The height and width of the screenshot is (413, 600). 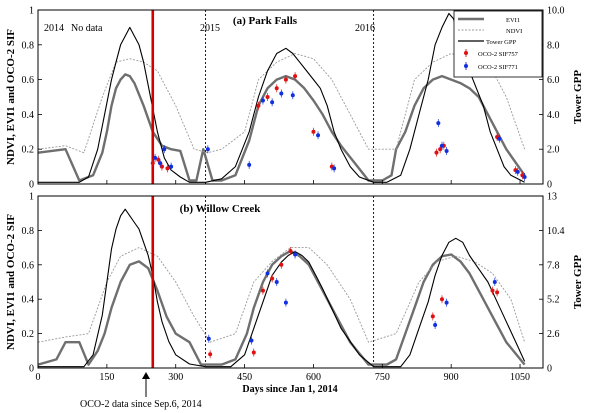 I want to click on panel-a-title: (a) Park Falls, so click(x=265, y=21).